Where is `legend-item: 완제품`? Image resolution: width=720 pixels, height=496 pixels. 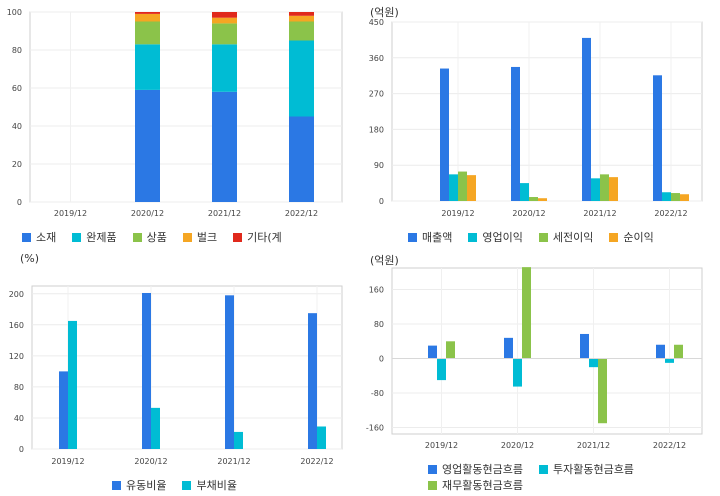 legend-item: 완제품 is located at coordinates (94, 237).